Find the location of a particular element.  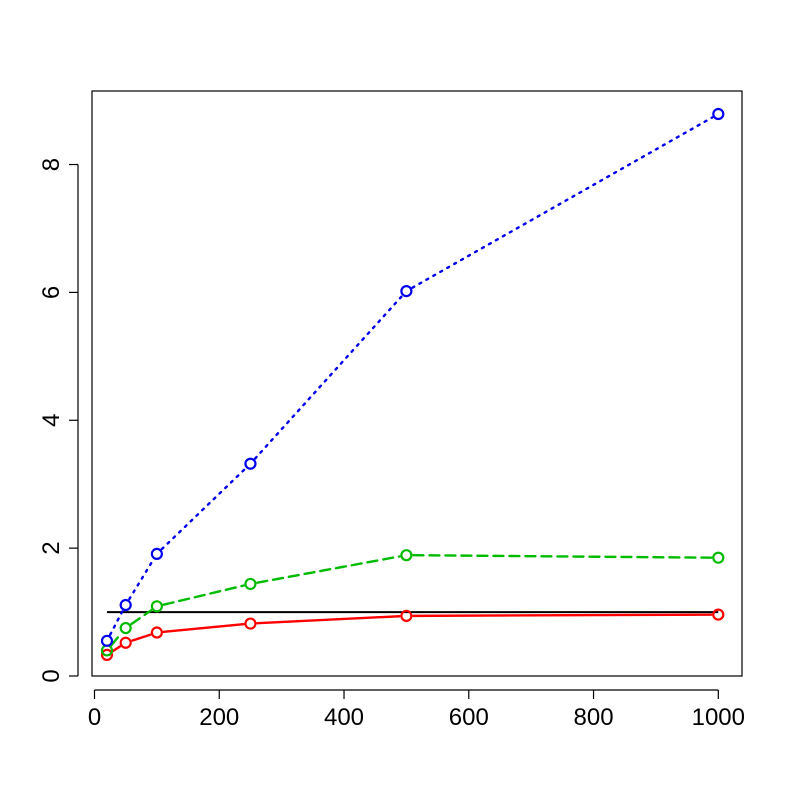

x-tick-label: 600 is located at coordinates (469, 717).